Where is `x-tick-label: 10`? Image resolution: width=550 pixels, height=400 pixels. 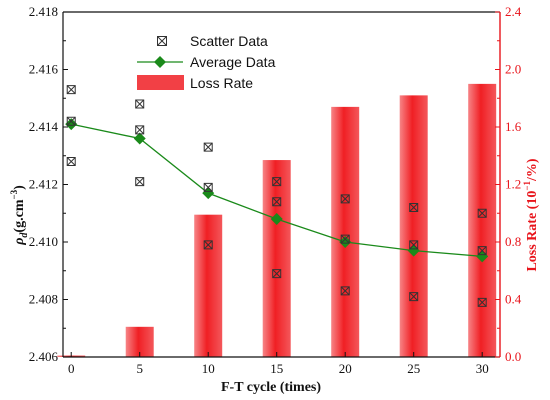 x-tick-label: 10 is located at coordinates (208, 368).